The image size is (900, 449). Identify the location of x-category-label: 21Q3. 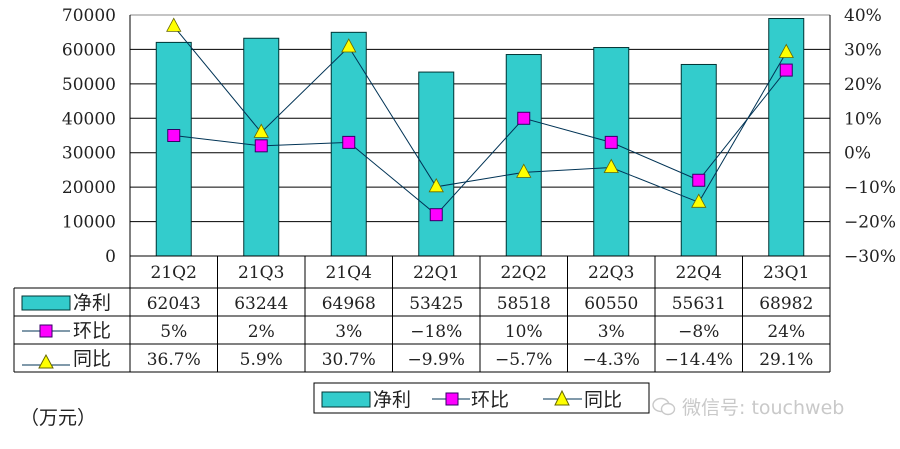
(261, 273).